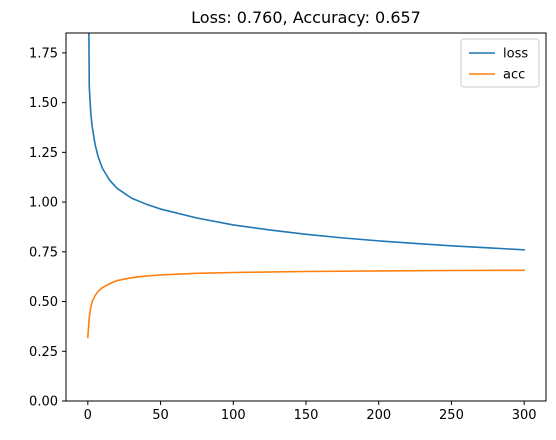  Describe the element at coordinates (306, 415) in the screenshot. I see `x-tick-label: 150` at that location.